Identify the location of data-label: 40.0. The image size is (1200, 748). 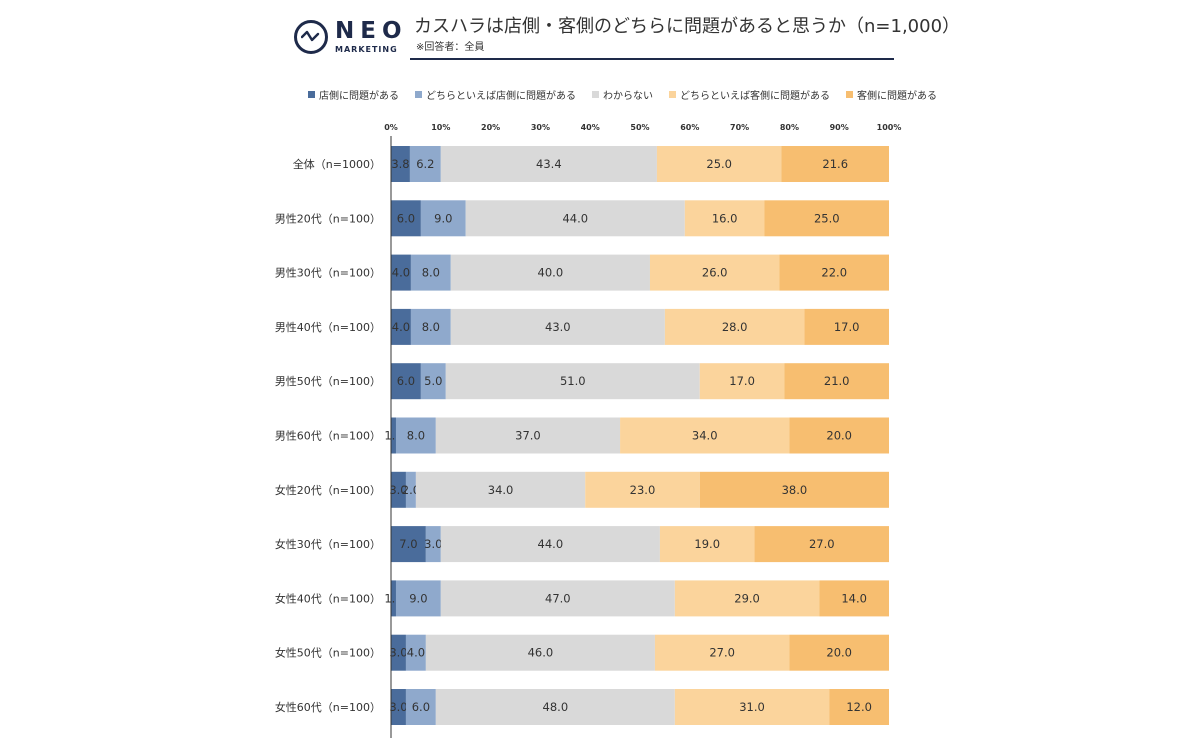
(551, 273).